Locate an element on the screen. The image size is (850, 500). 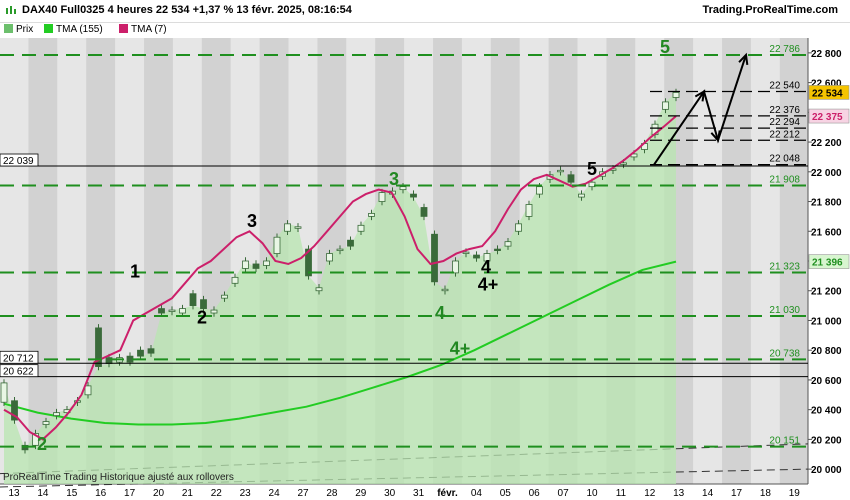
support-label: 20 622 is located at coordinates (18, 372).